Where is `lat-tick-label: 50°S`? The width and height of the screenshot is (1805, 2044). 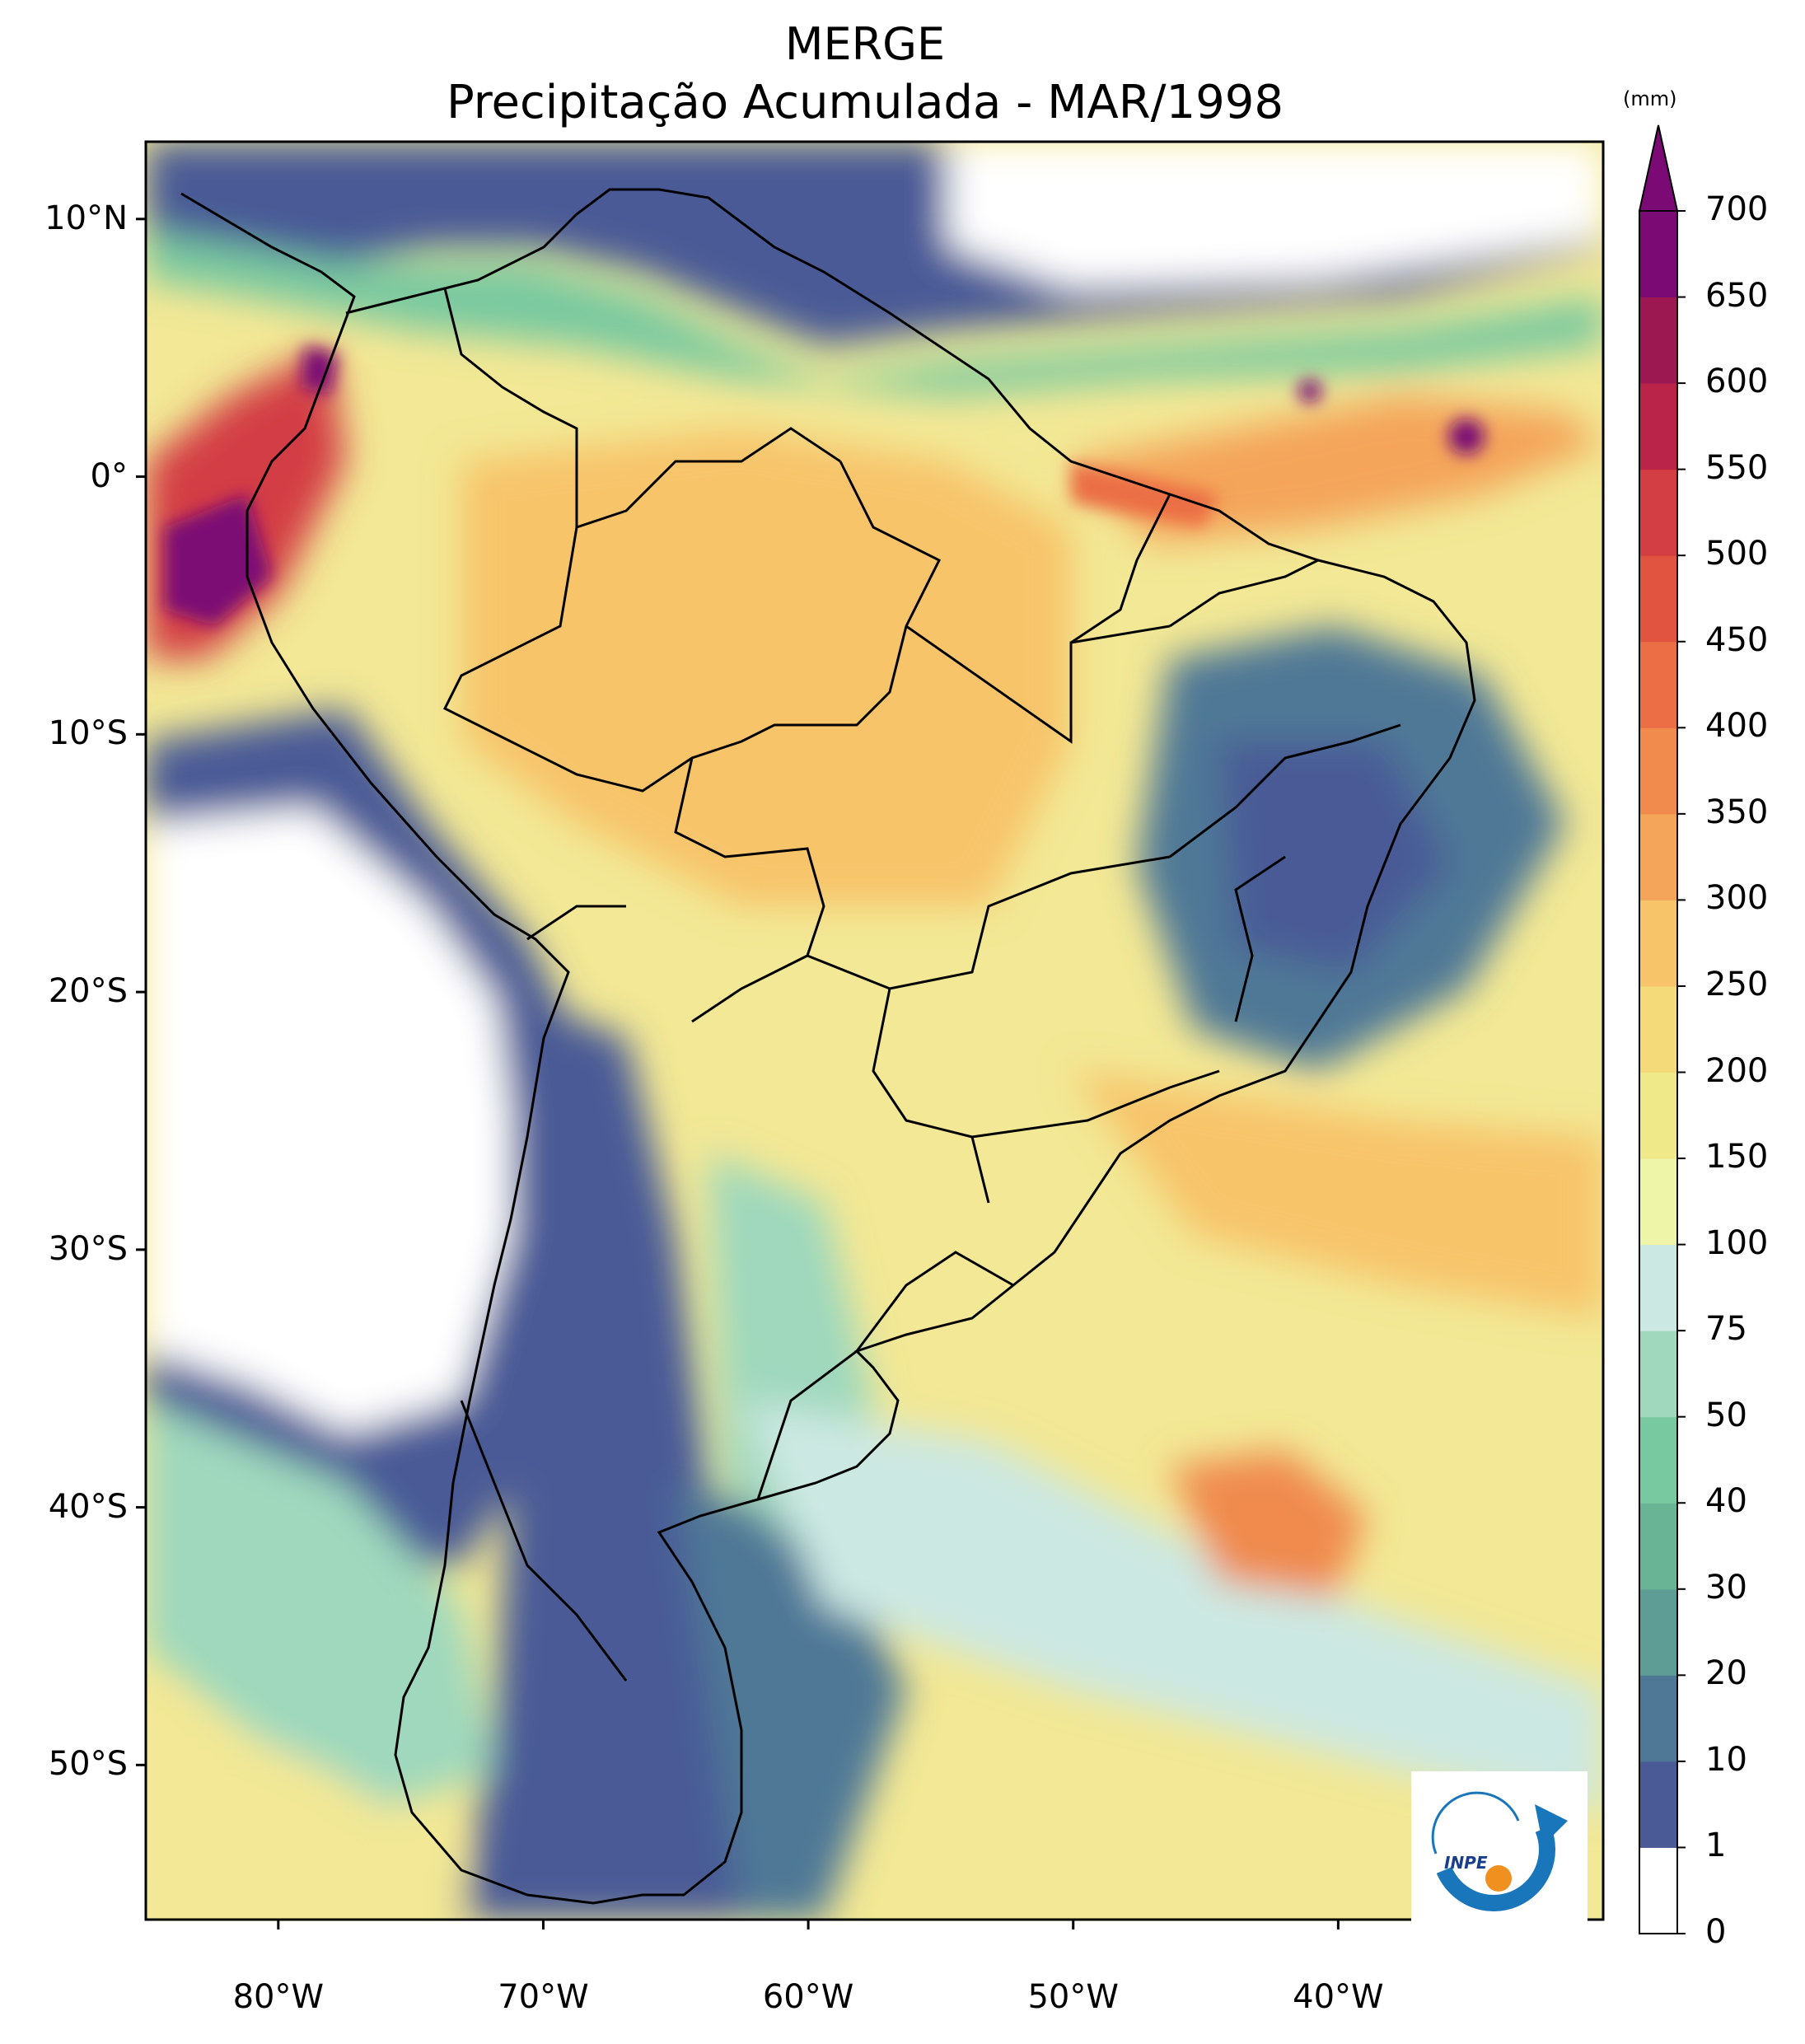
lat-tick-label: 50°S is located at coordinates (88, 1764).